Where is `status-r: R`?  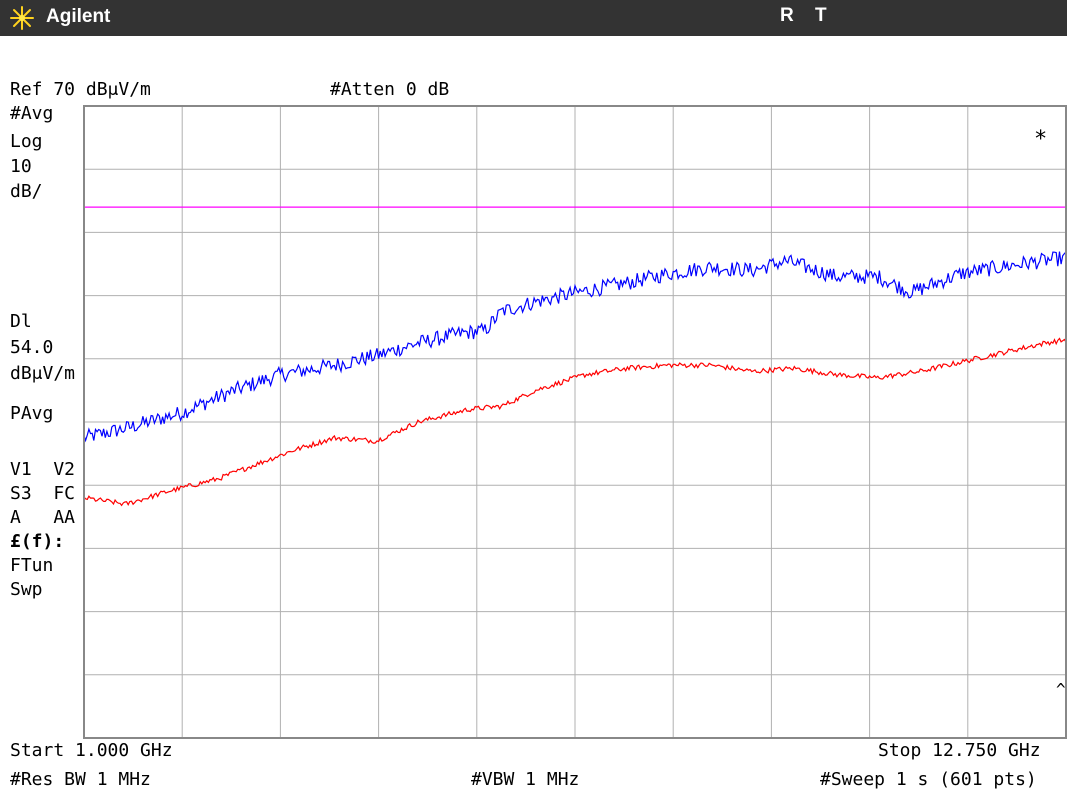 status-r: R is located at coordinates (787, 15).